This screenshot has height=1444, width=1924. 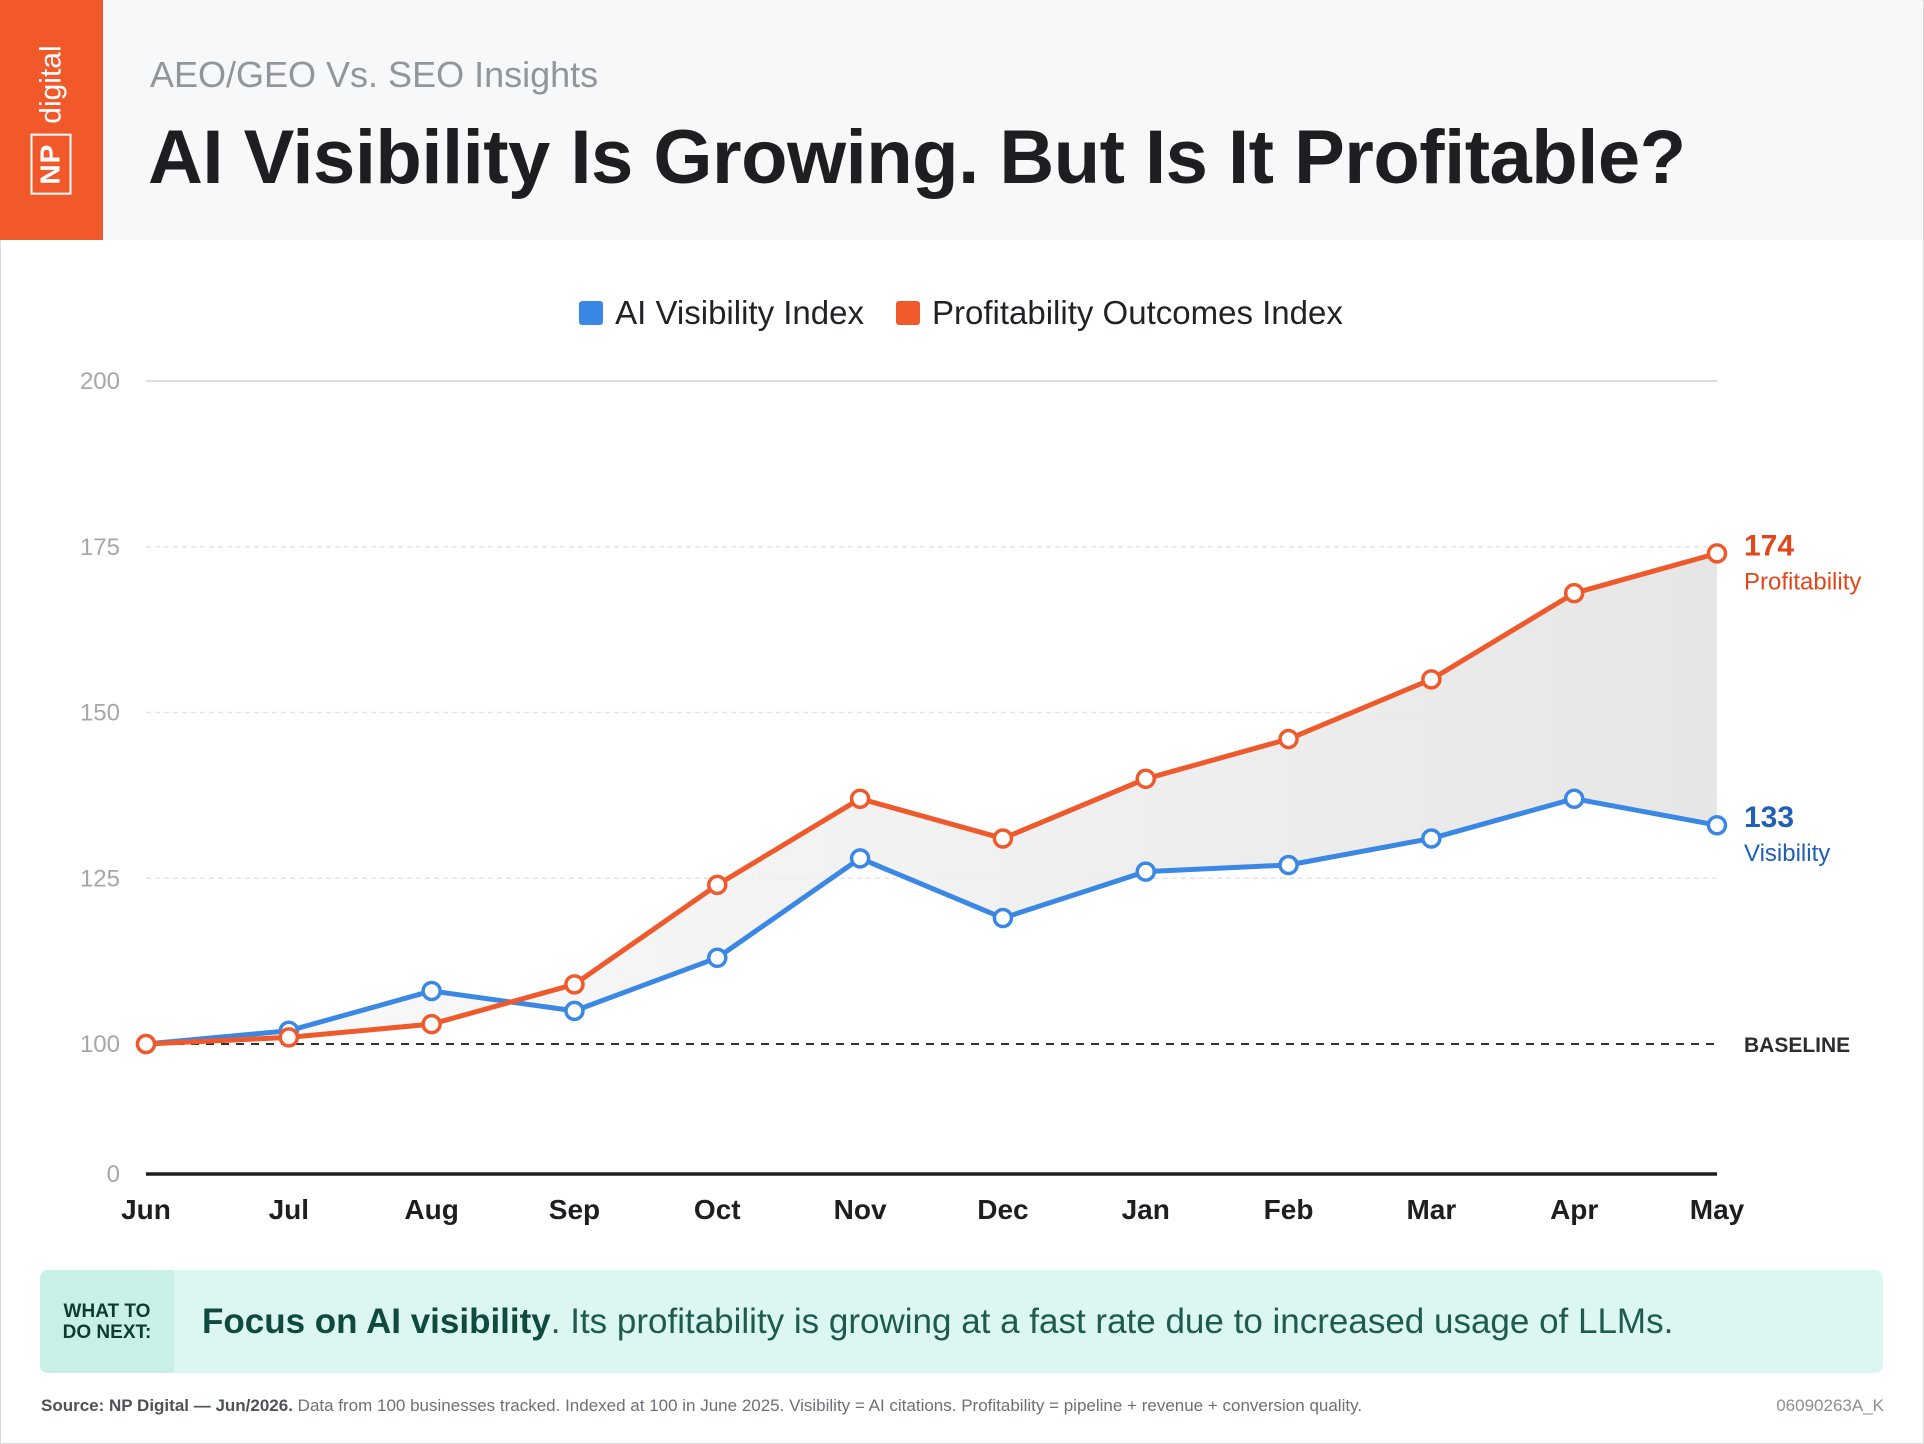 What do you see at coordinates (1137, 312) in the screenshot?
I see `legend-label-profitability: Profitability Outcomes Index` at bounding box center [1137, 312].